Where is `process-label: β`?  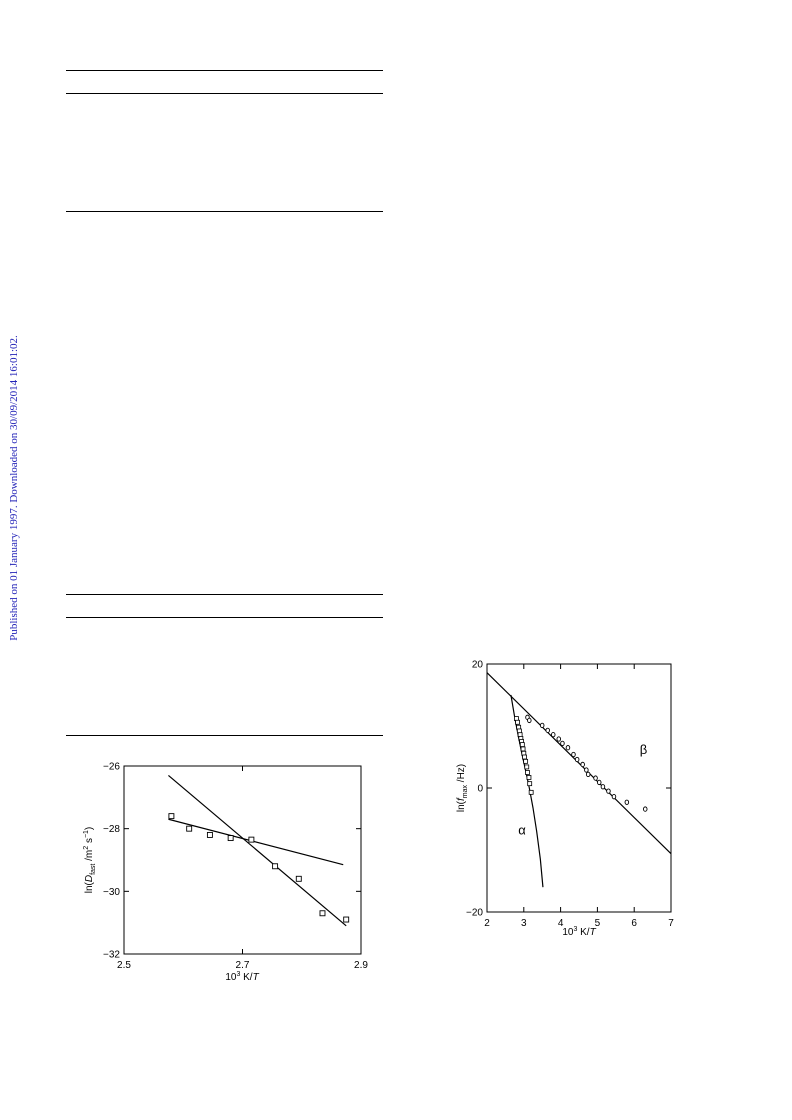 process-label: β is located at coordinates (643, 749).